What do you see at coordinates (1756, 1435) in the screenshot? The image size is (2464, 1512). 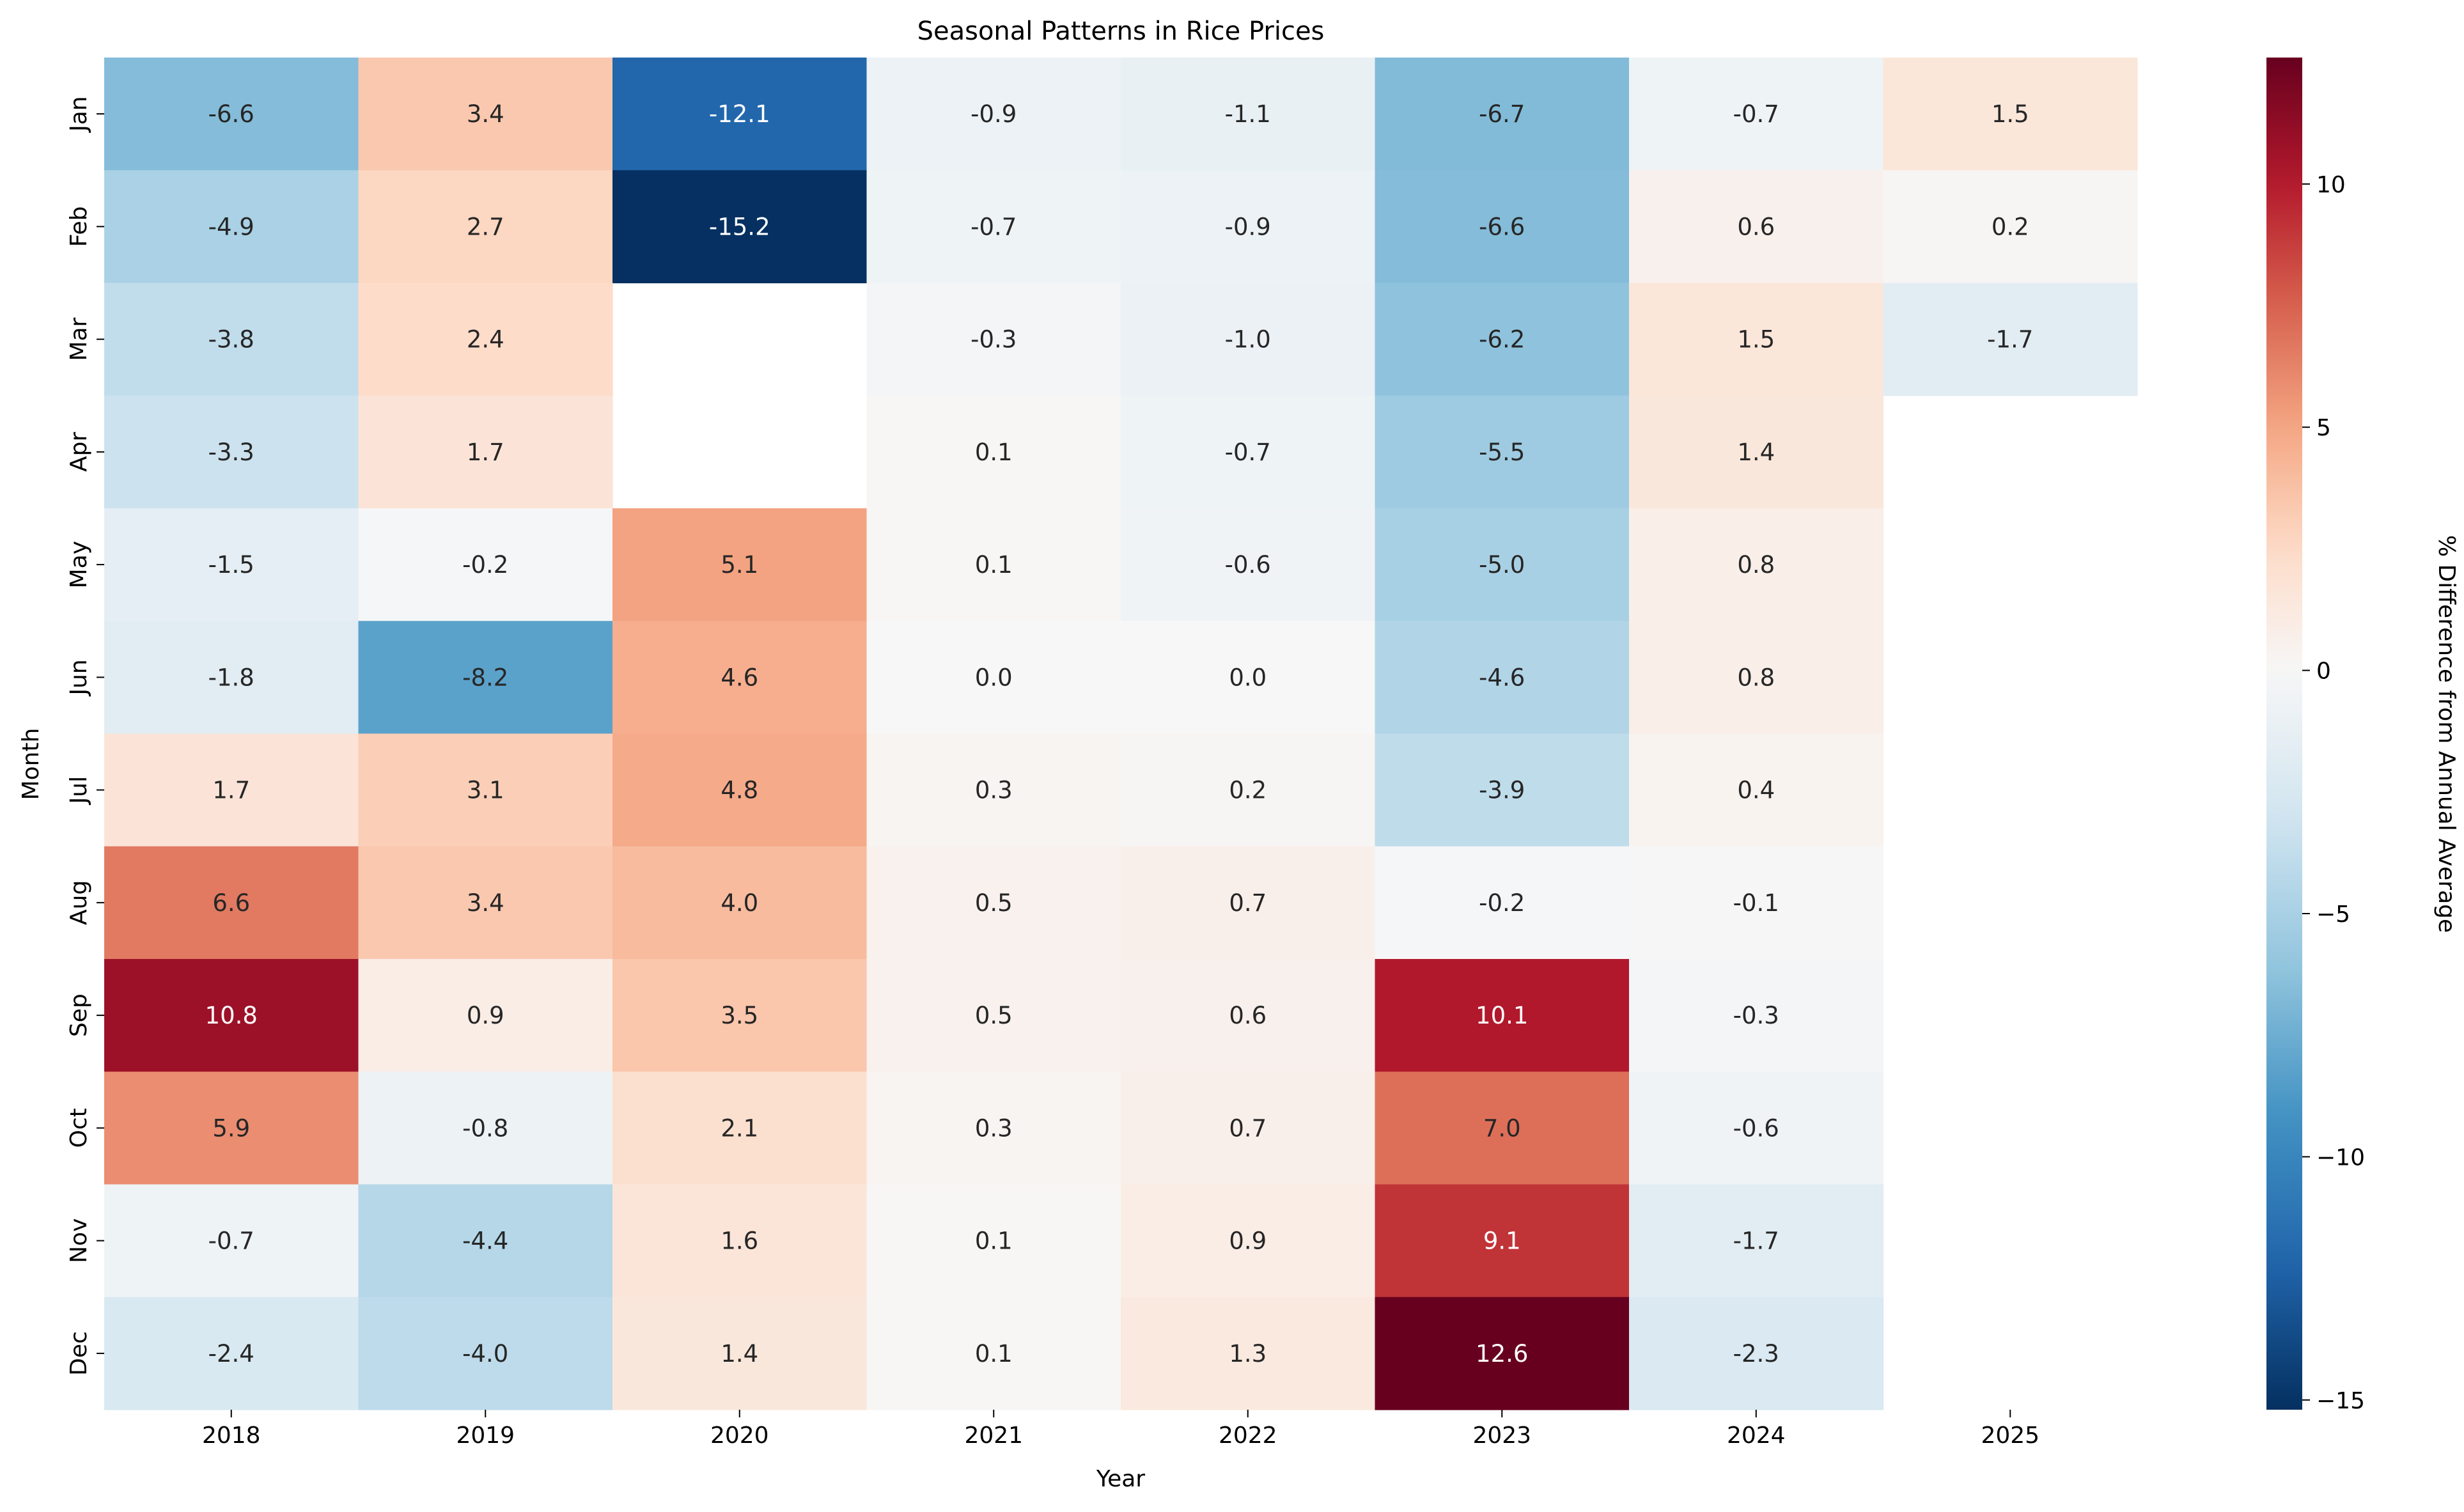 I see `x-tick-label: 2024` at bounding box center [1756, 1435].